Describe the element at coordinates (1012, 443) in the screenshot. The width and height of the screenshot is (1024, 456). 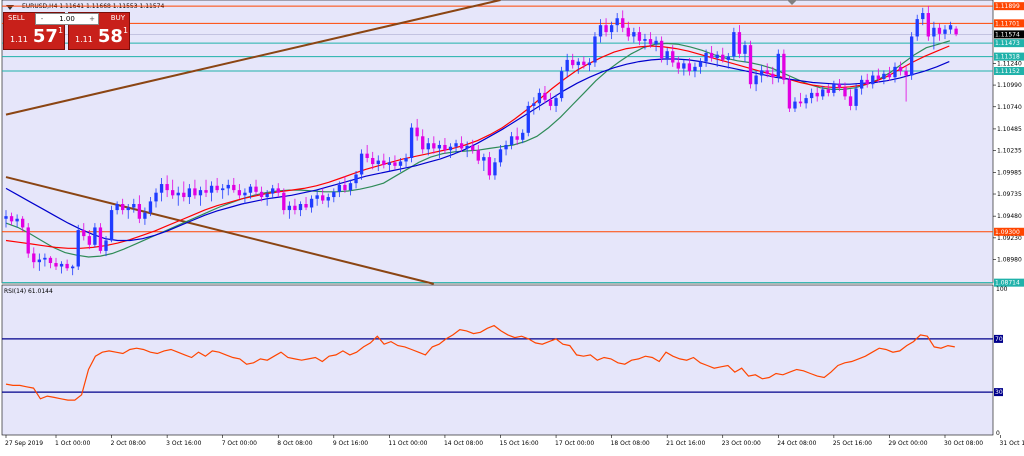
I see `time-tick-label: 31 Oct 16:00` at that location.